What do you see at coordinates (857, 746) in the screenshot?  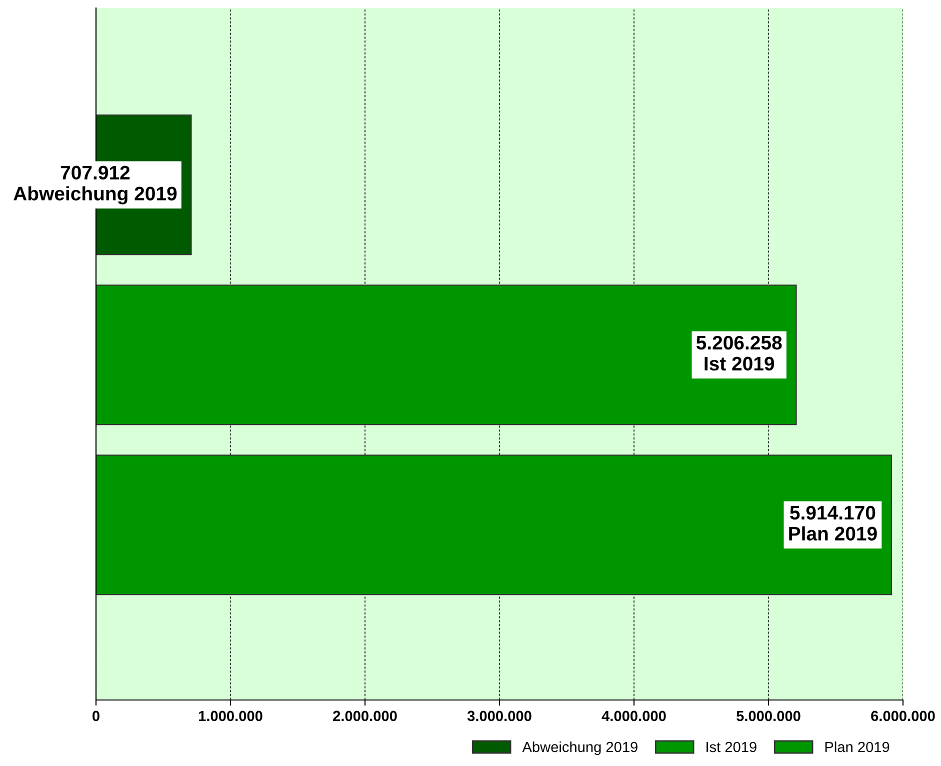 I see `legend-label: Plan 2019` at bounding box center [857, 746].